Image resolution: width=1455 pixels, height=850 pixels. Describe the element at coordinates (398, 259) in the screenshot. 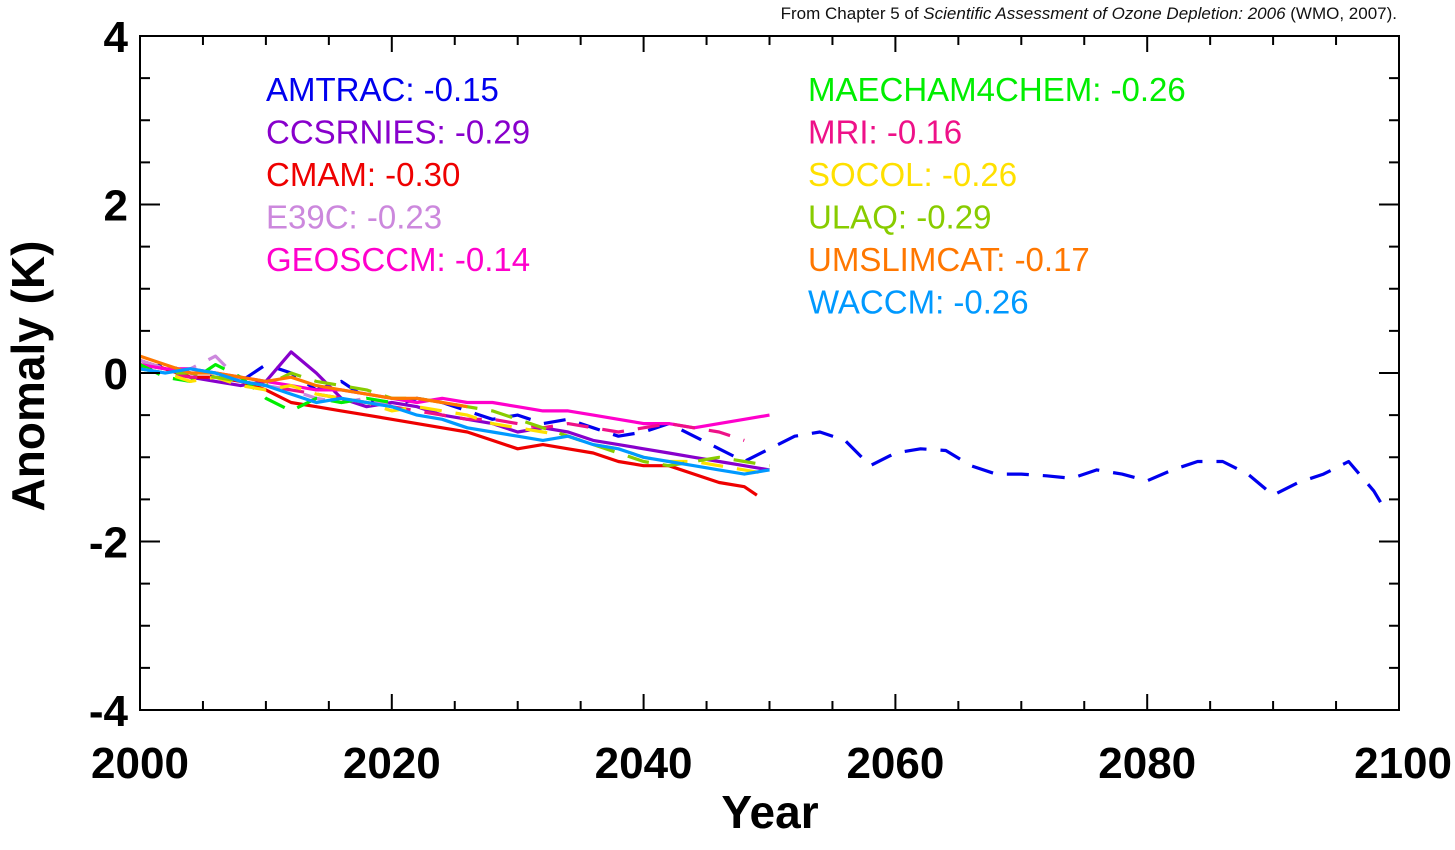

I see `legend-entry: GEOSCCM: -0.14` at that location.